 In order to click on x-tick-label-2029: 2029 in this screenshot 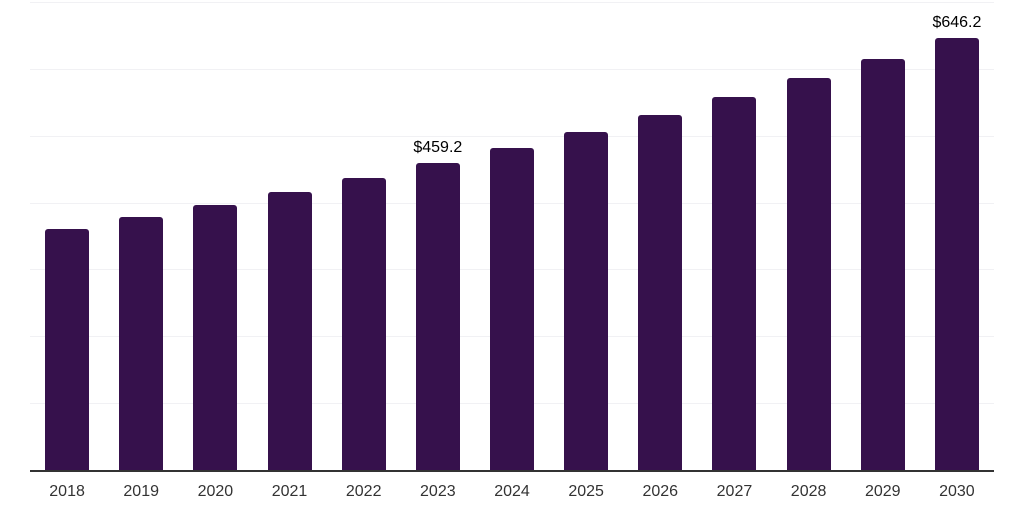, I will do `click(882, 491)`.